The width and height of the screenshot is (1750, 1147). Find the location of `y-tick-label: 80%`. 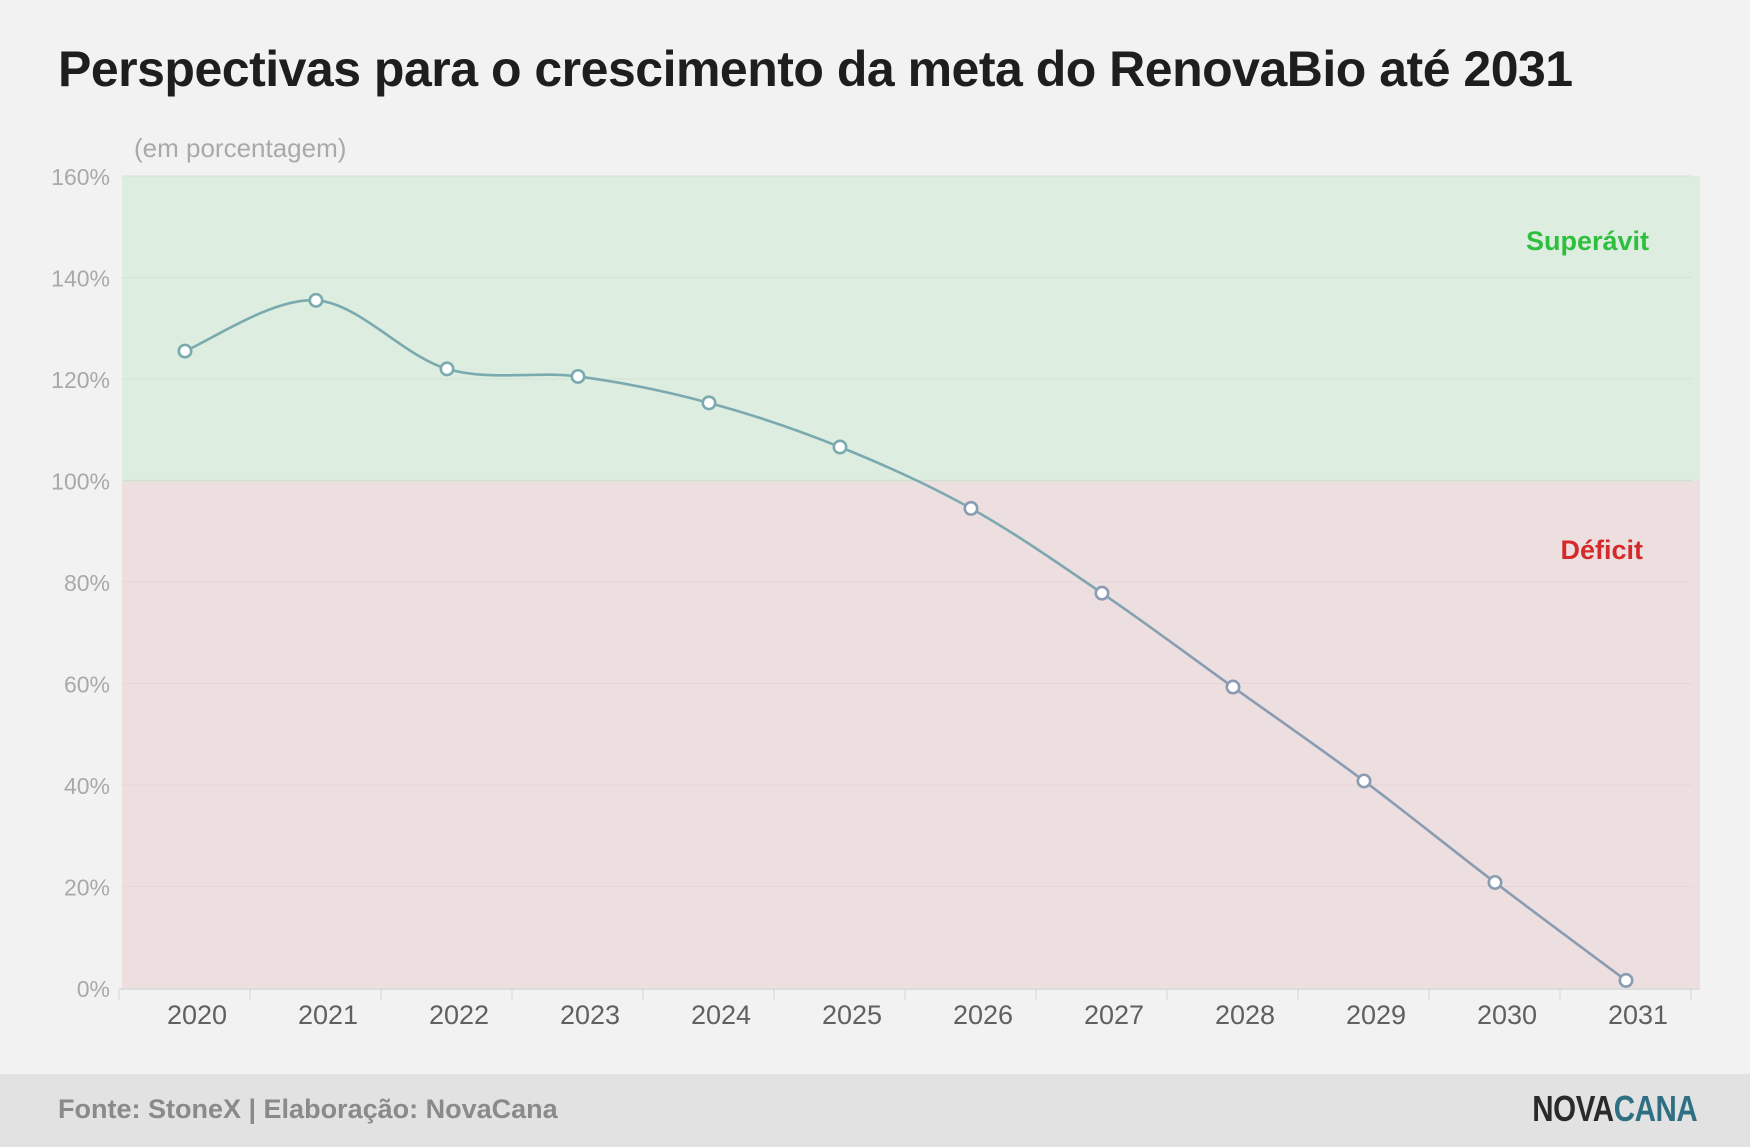

y-tick-label: 80% is located at coordinates (87, 583).